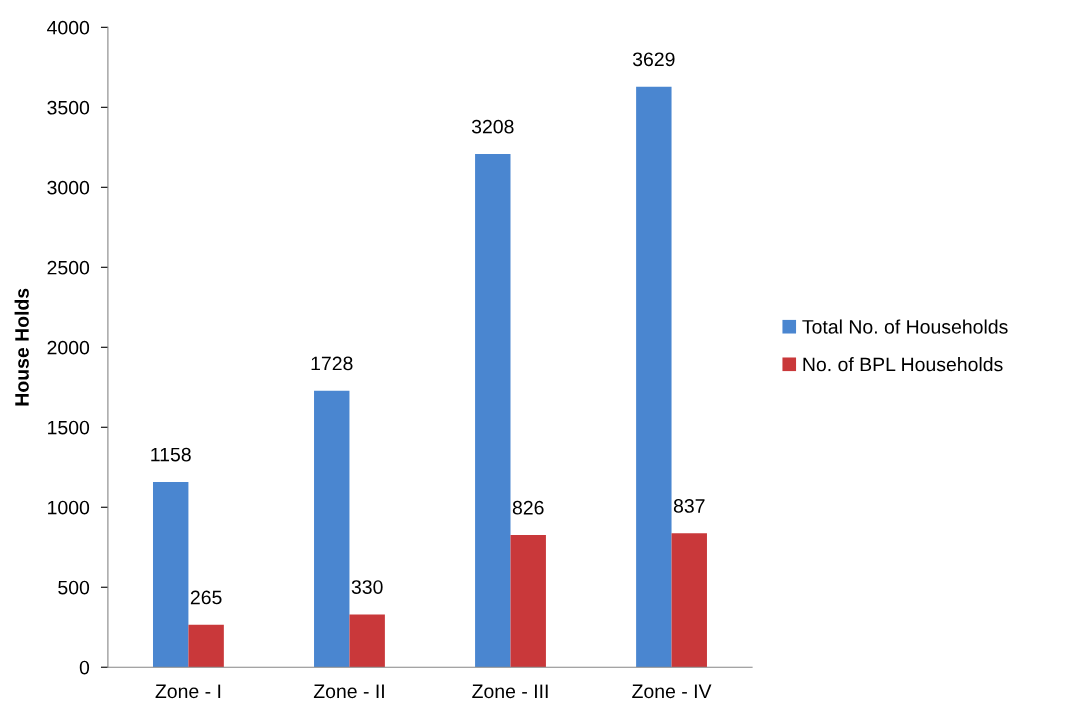 The width and height of the screenshot is (1079, 719). What do you see at coordinates (68, 267) in the screenshot?
I see `y-tick-label: 2500` at bounding box center [68, 267].